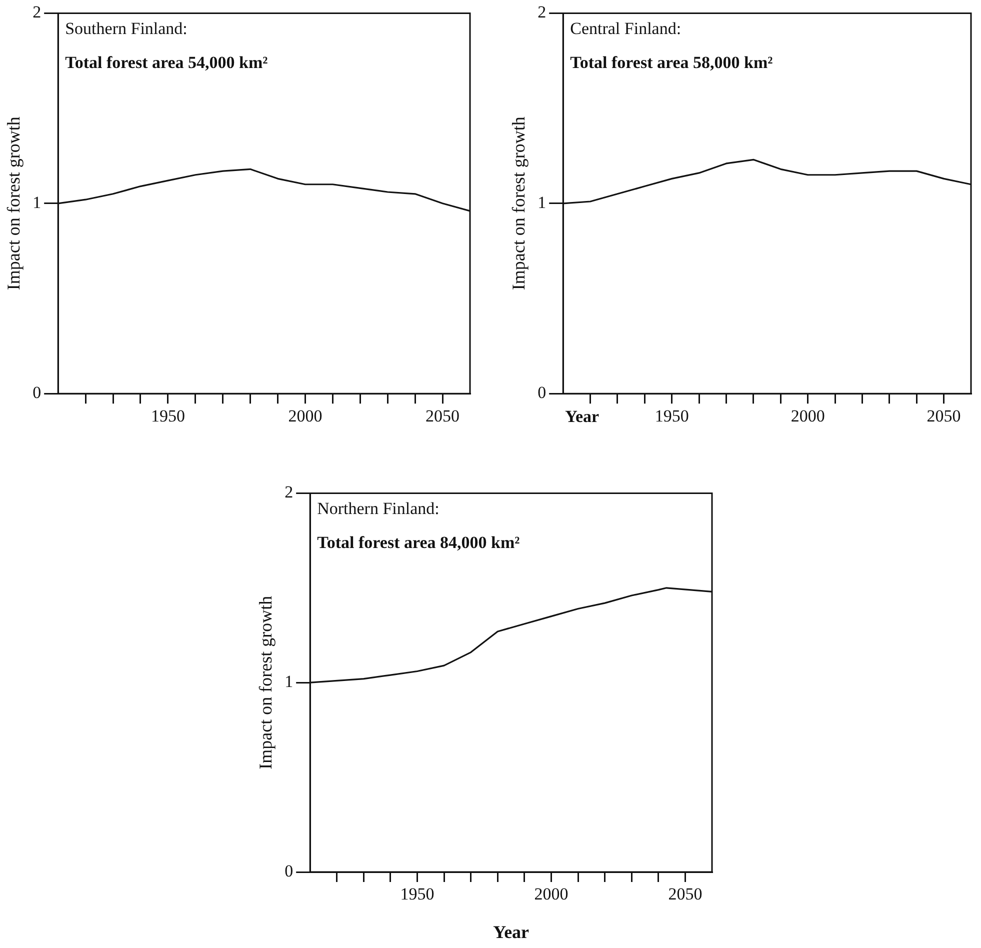  What do you see at coordinates (626, 28) in the screenshot?
I see `annotation: Central Finland:` at bounding box center [626, 28].